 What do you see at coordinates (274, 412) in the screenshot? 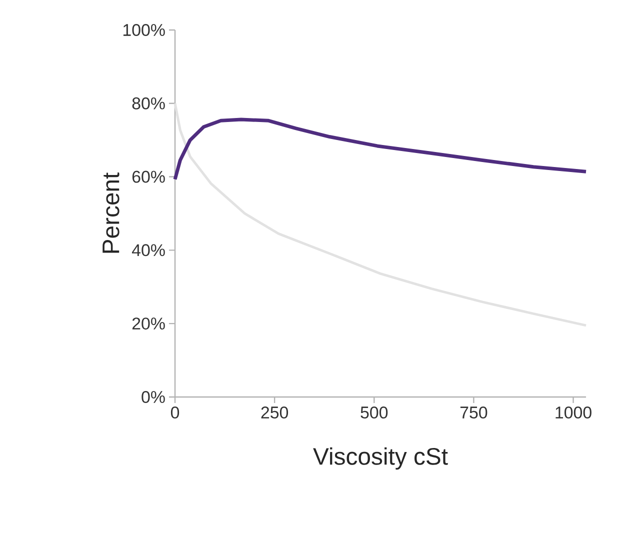
I see `x-tick-label: 250` at bounding box center [274, 412].